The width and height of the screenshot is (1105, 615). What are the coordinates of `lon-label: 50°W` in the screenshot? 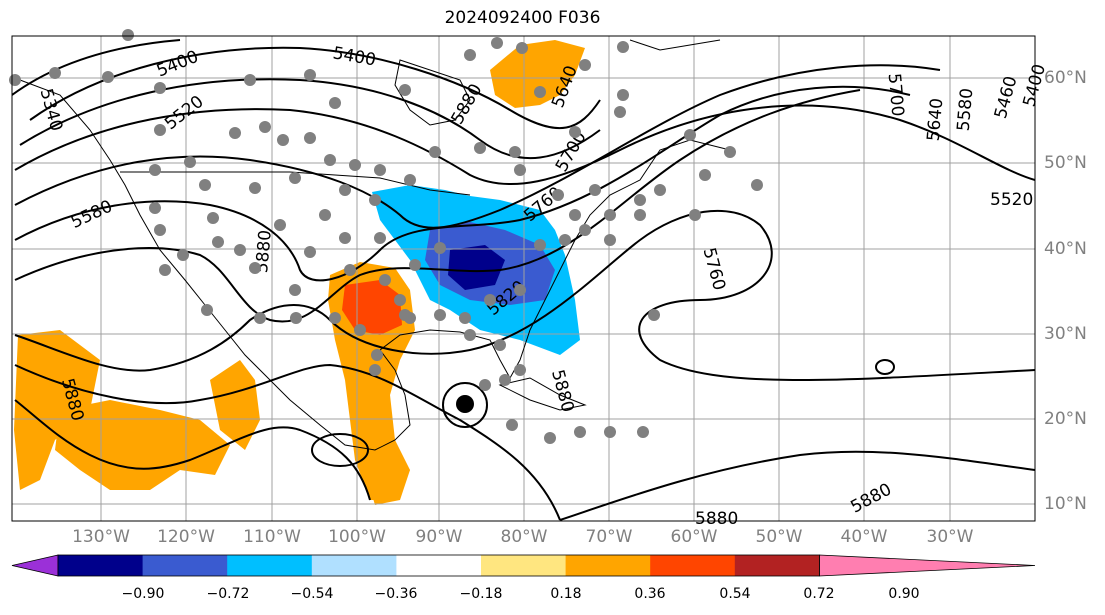 It's located at (779, 537).